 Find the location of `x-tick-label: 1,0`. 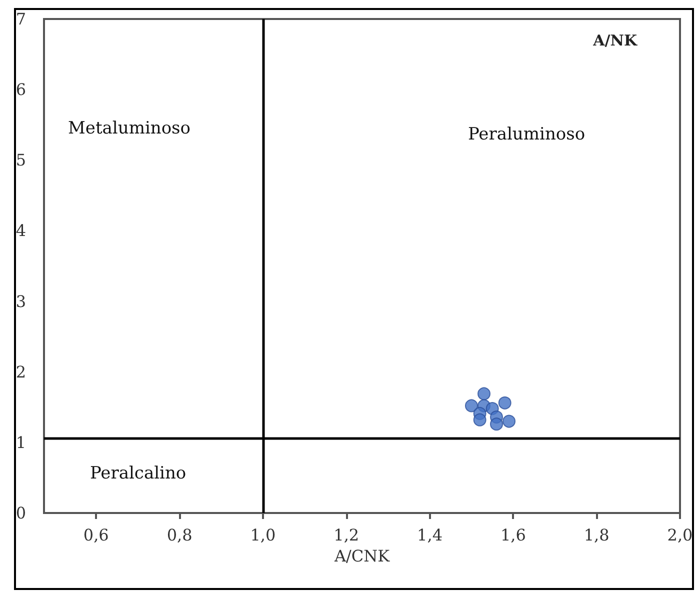

x-tick-label: 1,0 is located at coordinates (263, 535).